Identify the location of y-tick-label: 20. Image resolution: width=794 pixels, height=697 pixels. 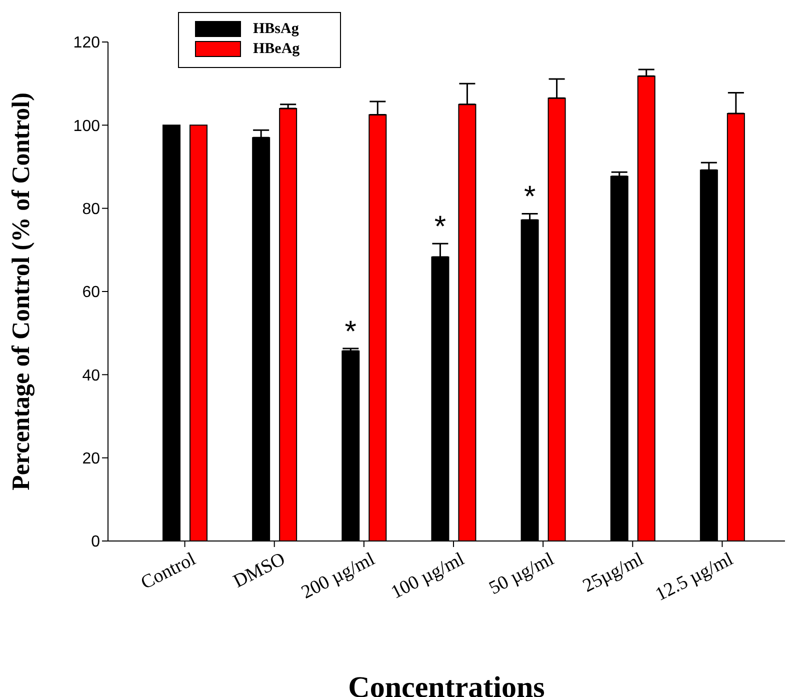
(91, 459).